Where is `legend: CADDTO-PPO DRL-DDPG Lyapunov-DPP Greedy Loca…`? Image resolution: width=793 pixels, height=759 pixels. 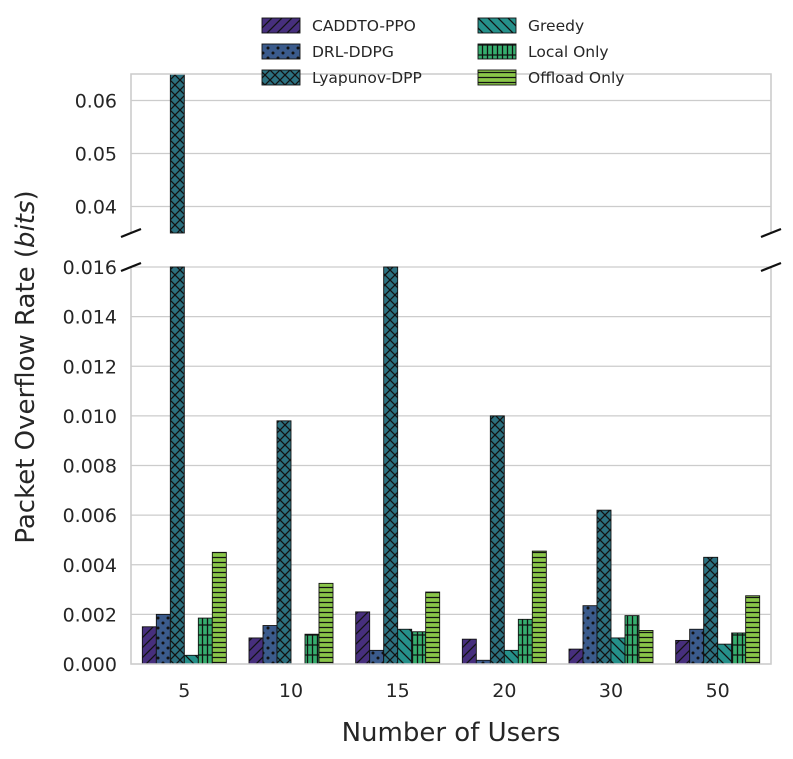 legend: CADDTO-PPO DRL-DDPG Lyapunov-DPP Greedy Loca… is located at coordinates (442, 52).